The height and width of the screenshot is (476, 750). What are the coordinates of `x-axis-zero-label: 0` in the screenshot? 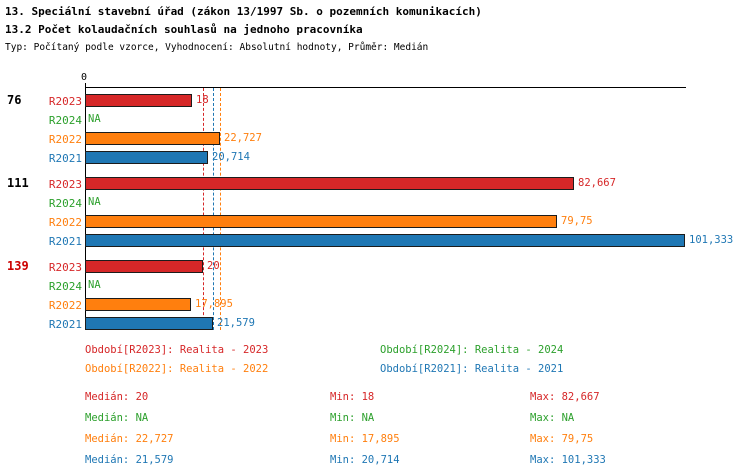 It's located at (84, 77).